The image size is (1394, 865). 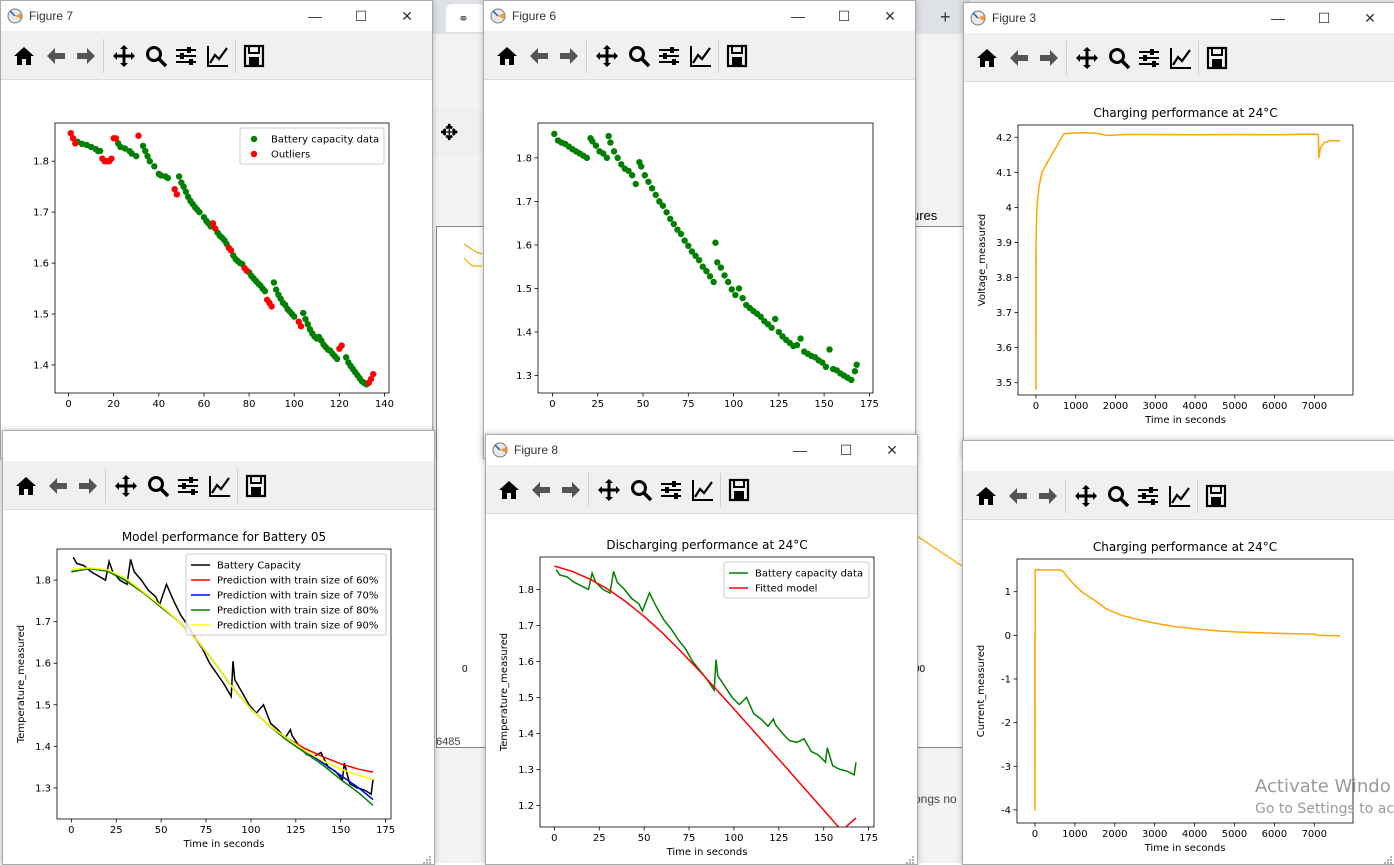 I want to click on figure-canvas: 0 25 50 75 100 125 150 175 1.3 1.4 1.5 1.6 1.7 1.8, so click(x=699, y=269).